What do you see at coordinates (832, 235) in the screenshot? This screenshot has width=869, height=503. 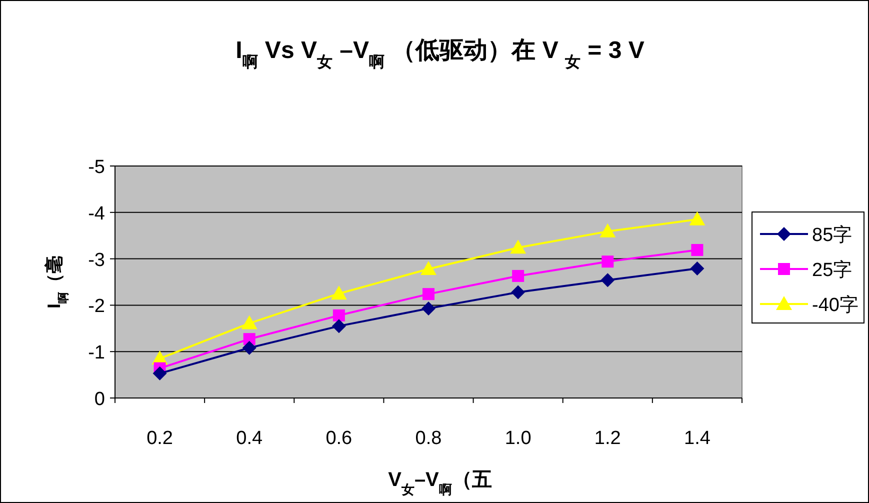 I see `legend-label: 85字` at bounding box center [832, 235].